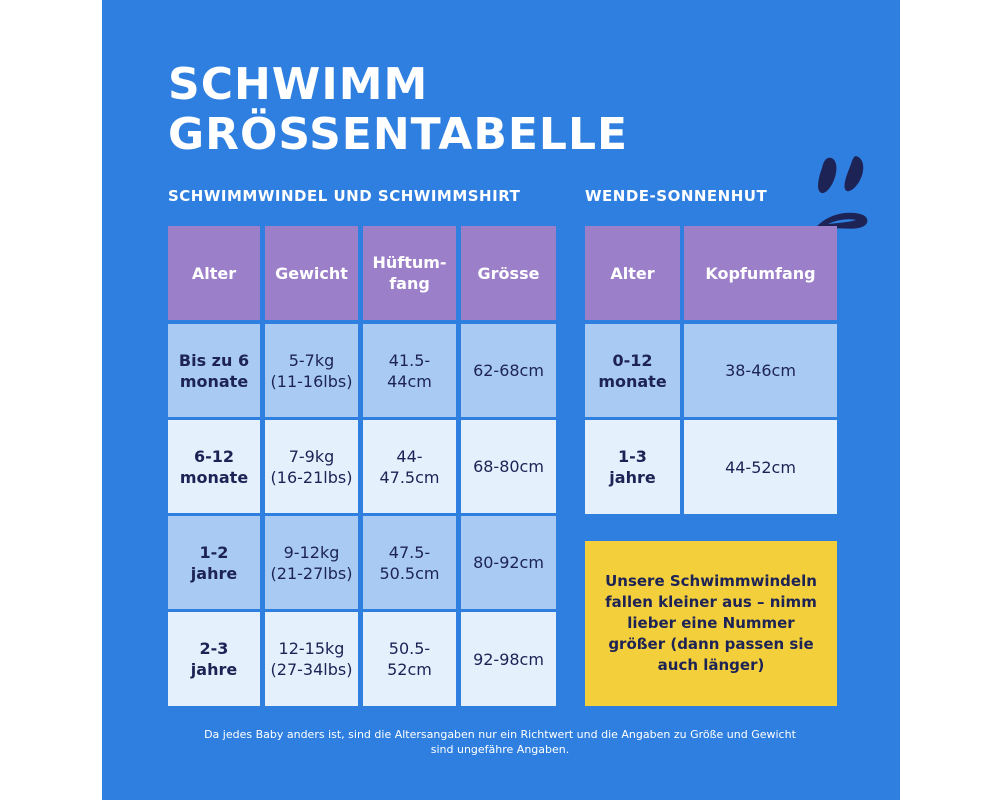  I want to click on page-title: SCHWIMM GRÖSSENTABELLE, so click(398, 109).